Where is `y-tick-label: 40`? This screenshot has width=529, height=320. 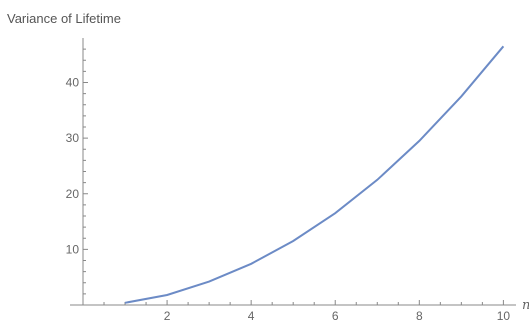
y-tick-label: 40 is located at coordinates (73, 83).